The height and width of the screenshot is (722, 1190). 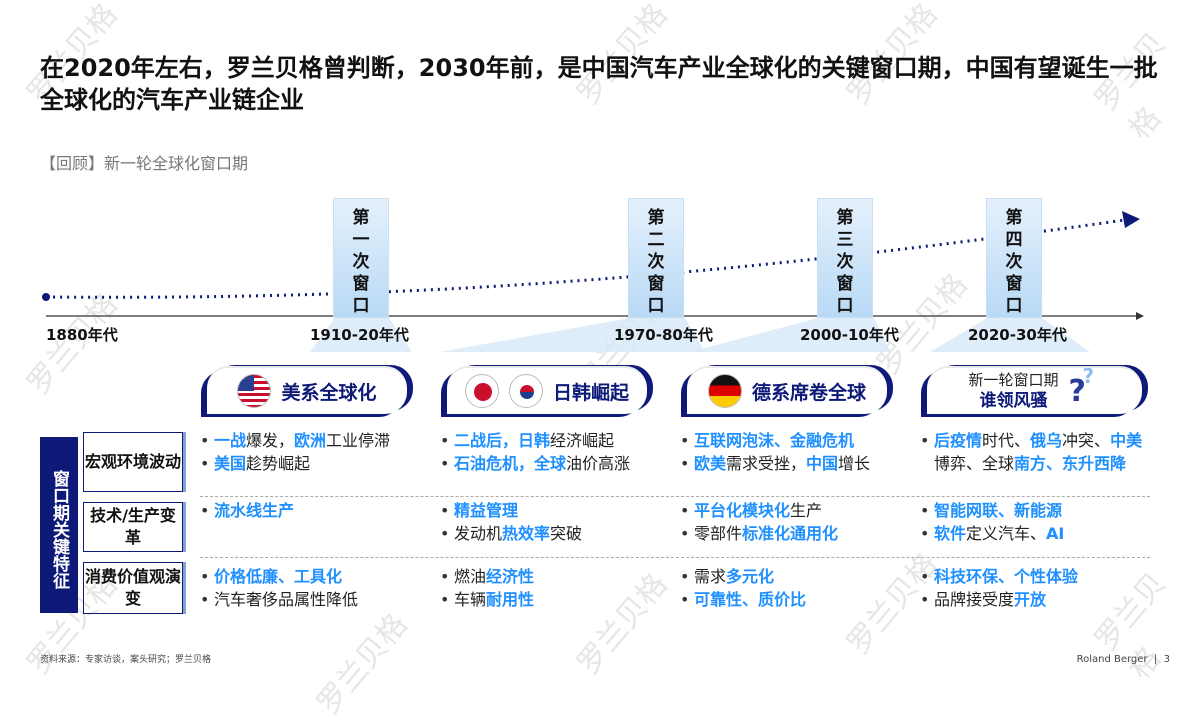 I want to click on bullet-item: 汽车奢侈品属性降低, so click(x=315, y=599).